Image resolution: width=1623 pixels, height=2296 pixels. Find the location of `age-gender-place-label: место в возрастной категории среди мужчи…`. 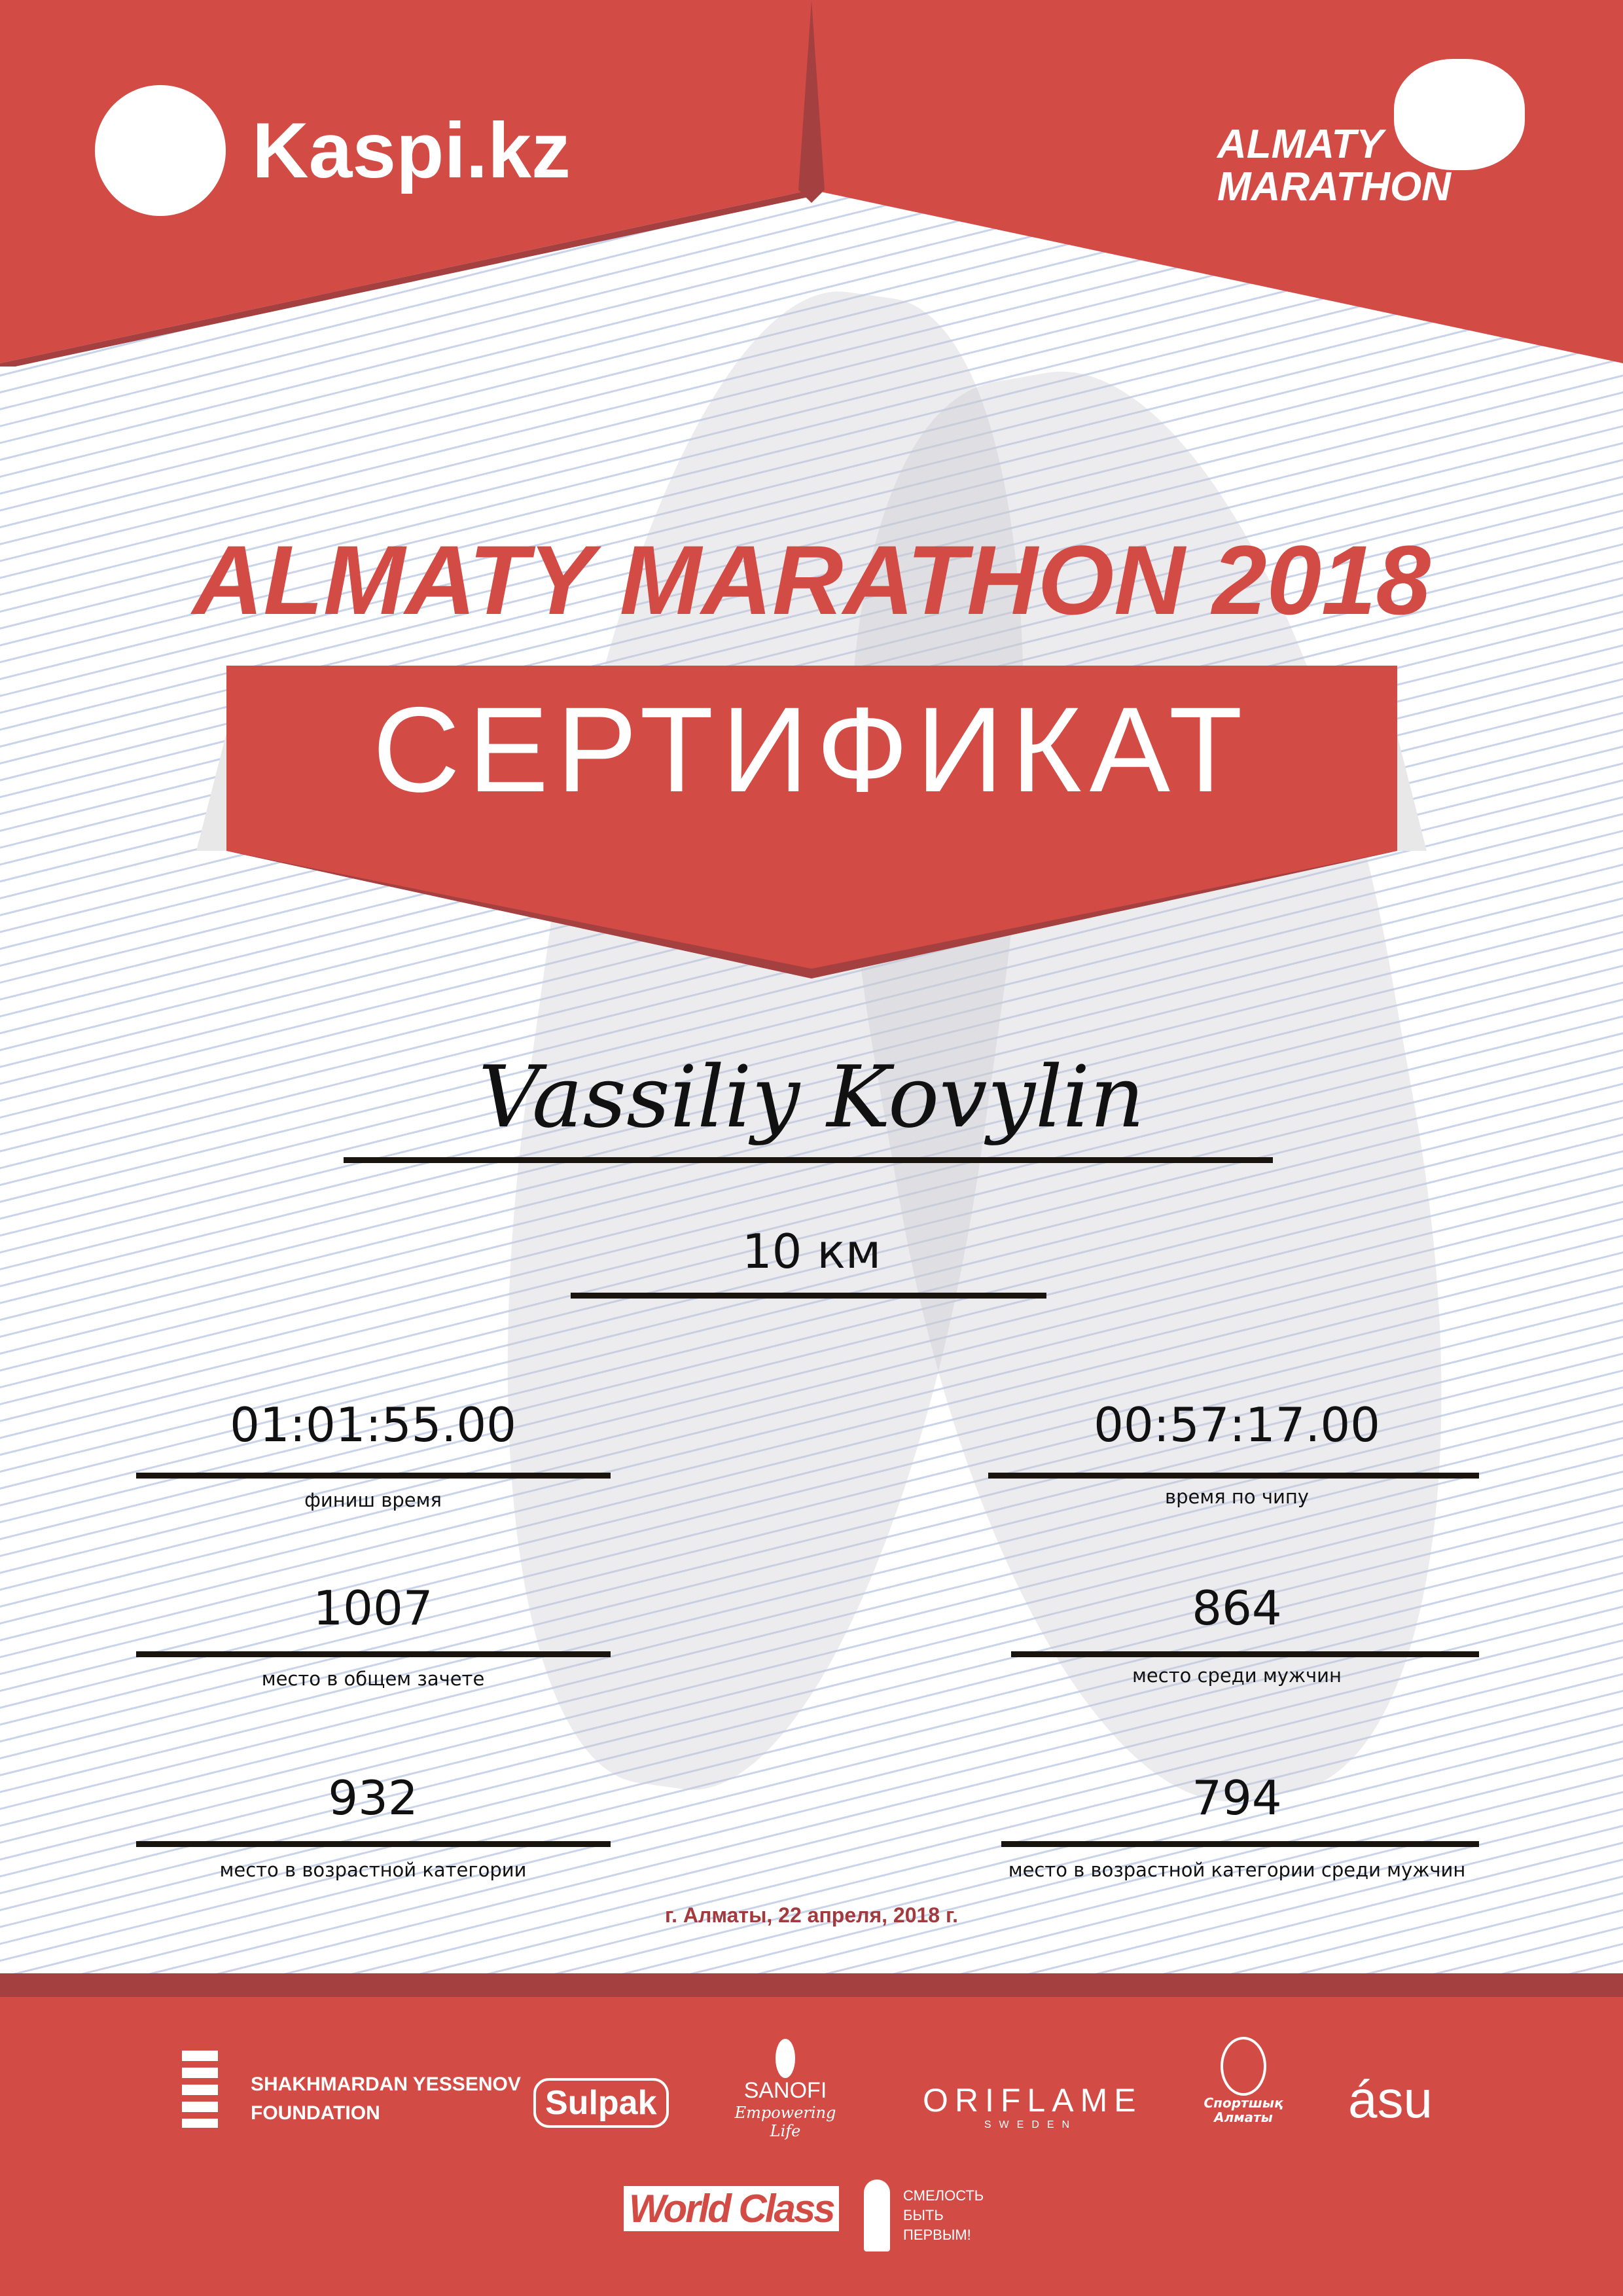

age-gender-place-label: место в возрастной категории среди мужчи… is located at coordinates (1237, 1870).